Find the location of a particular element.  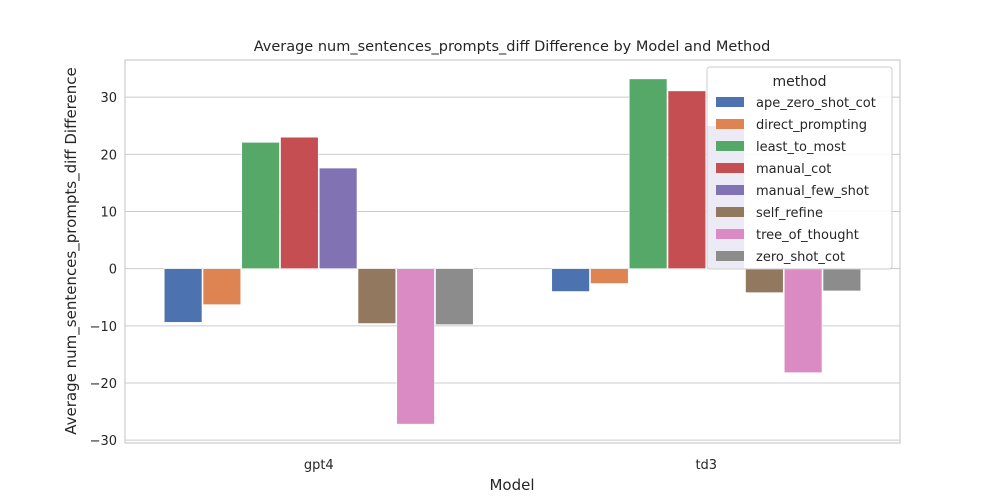

bar-self_refine-gpt4 is located at coordinates (377, 296).